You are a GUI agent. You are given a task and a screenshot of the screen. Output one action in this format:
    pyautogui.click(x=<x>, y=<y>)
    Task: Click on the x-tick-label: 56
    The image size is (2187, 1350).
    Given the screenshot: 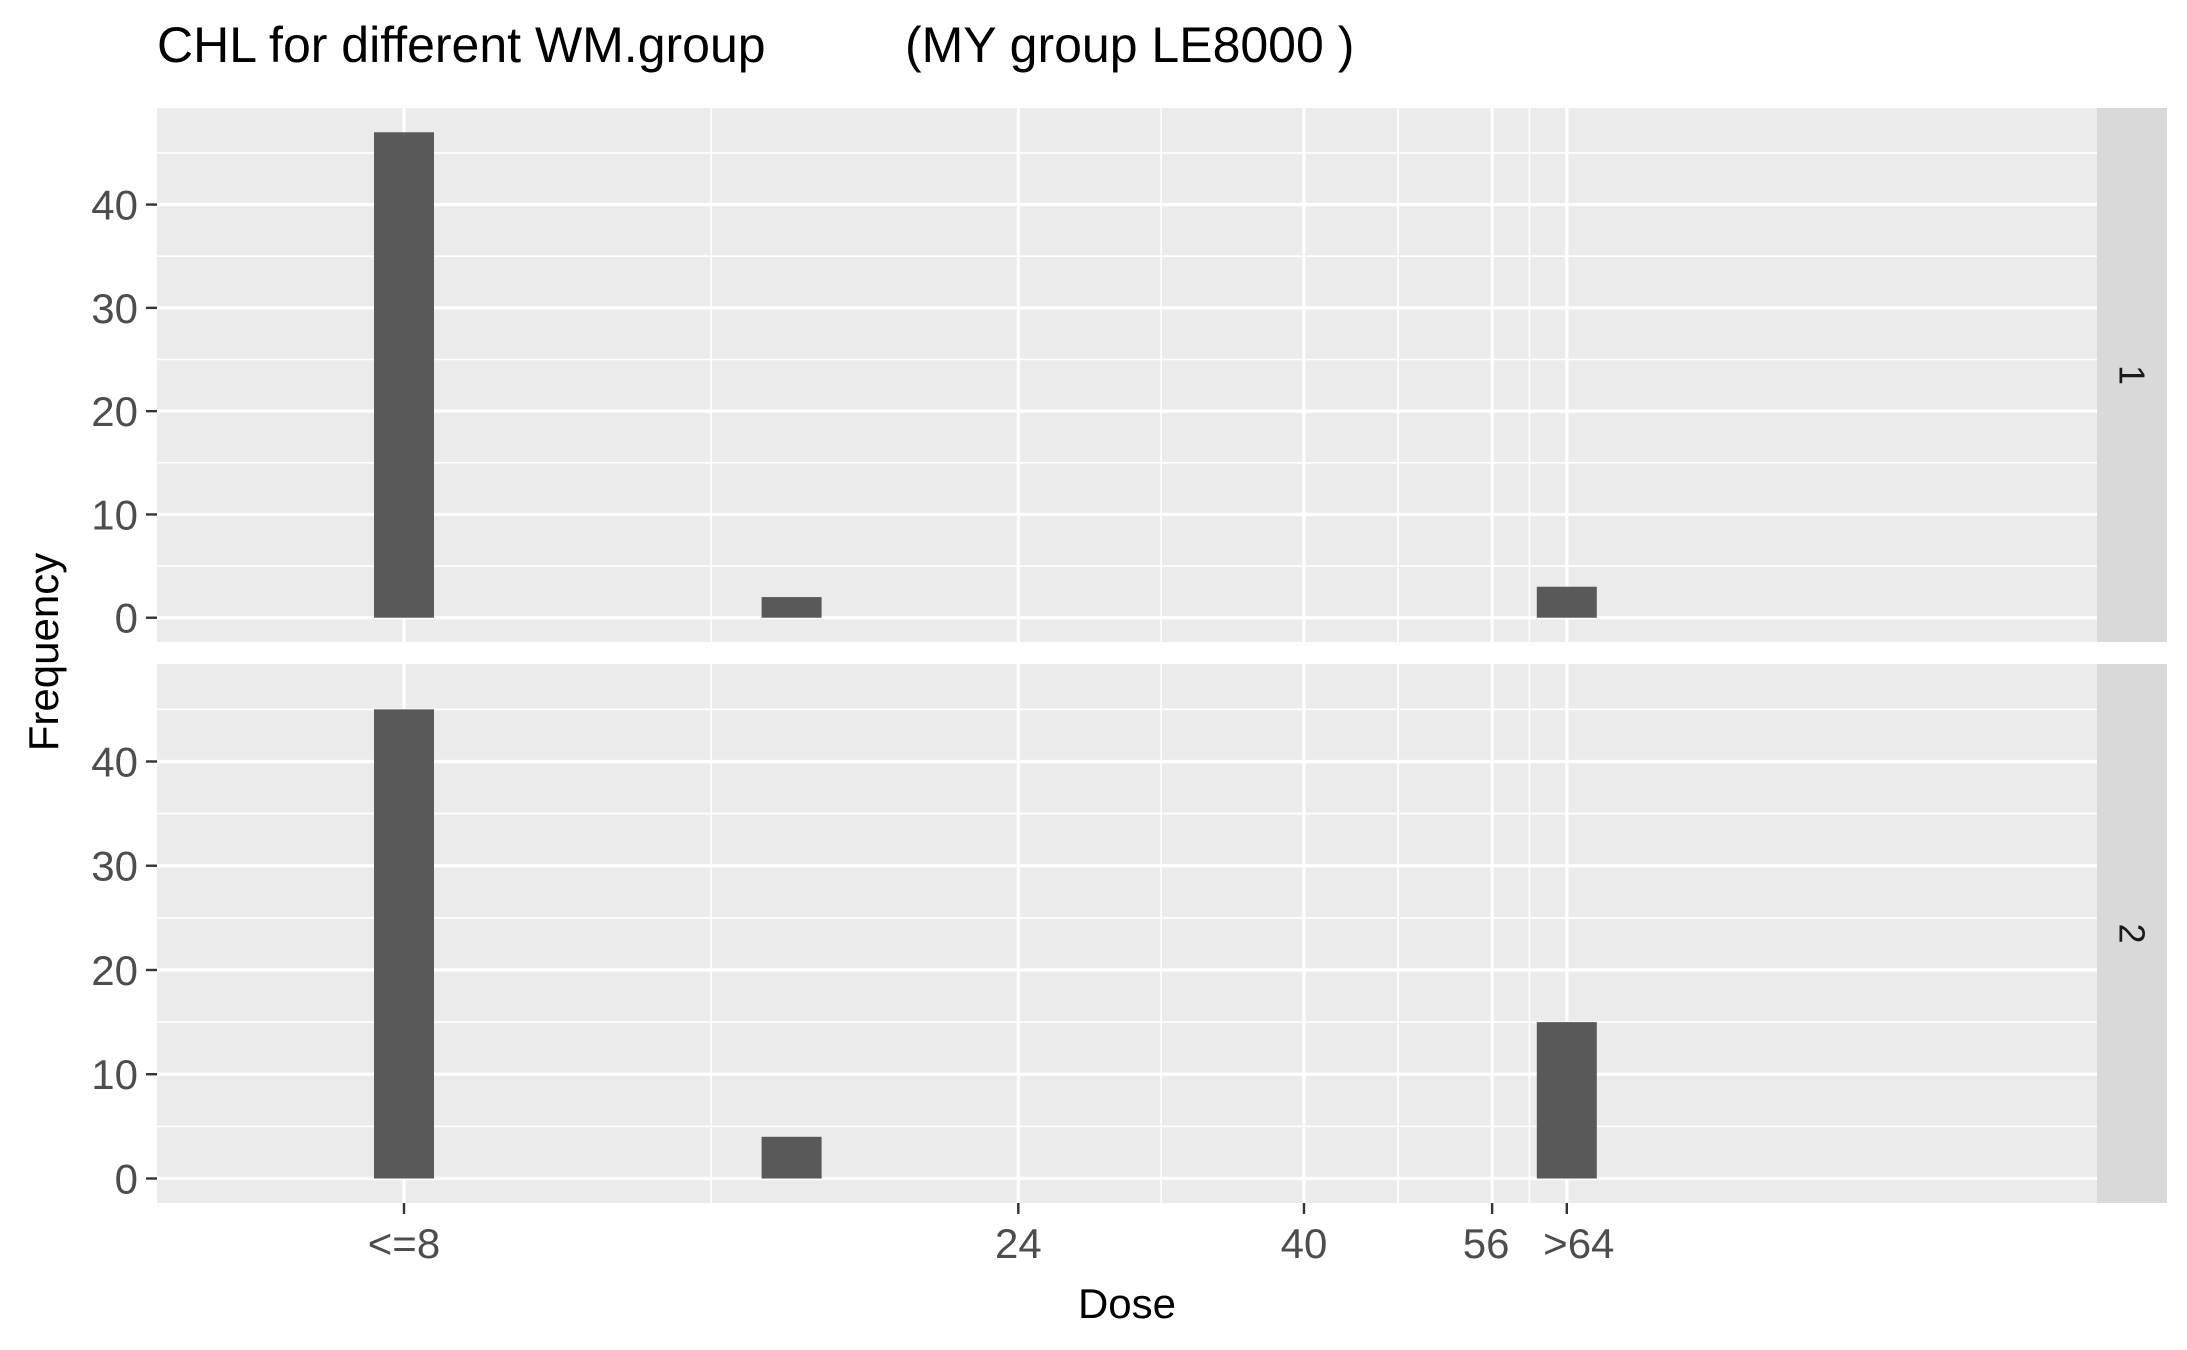 What is the action you would take?
    pyautogui.click(x=1486, y=1243)
    